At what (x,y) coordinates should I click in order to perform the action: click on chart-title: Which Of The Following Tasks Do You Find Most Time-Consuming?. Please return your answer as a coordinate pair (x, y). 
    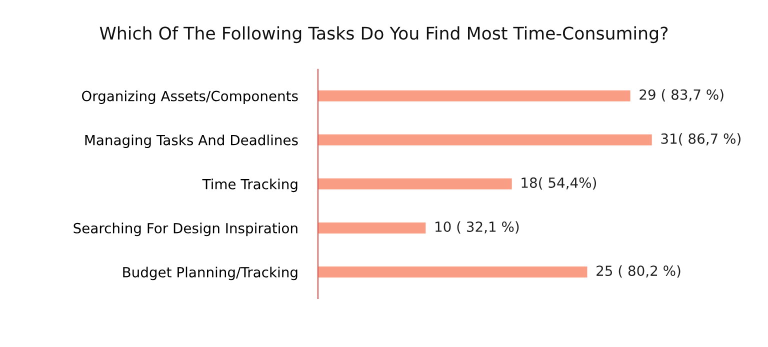
    Looking at the image, I should click on (384, 35).